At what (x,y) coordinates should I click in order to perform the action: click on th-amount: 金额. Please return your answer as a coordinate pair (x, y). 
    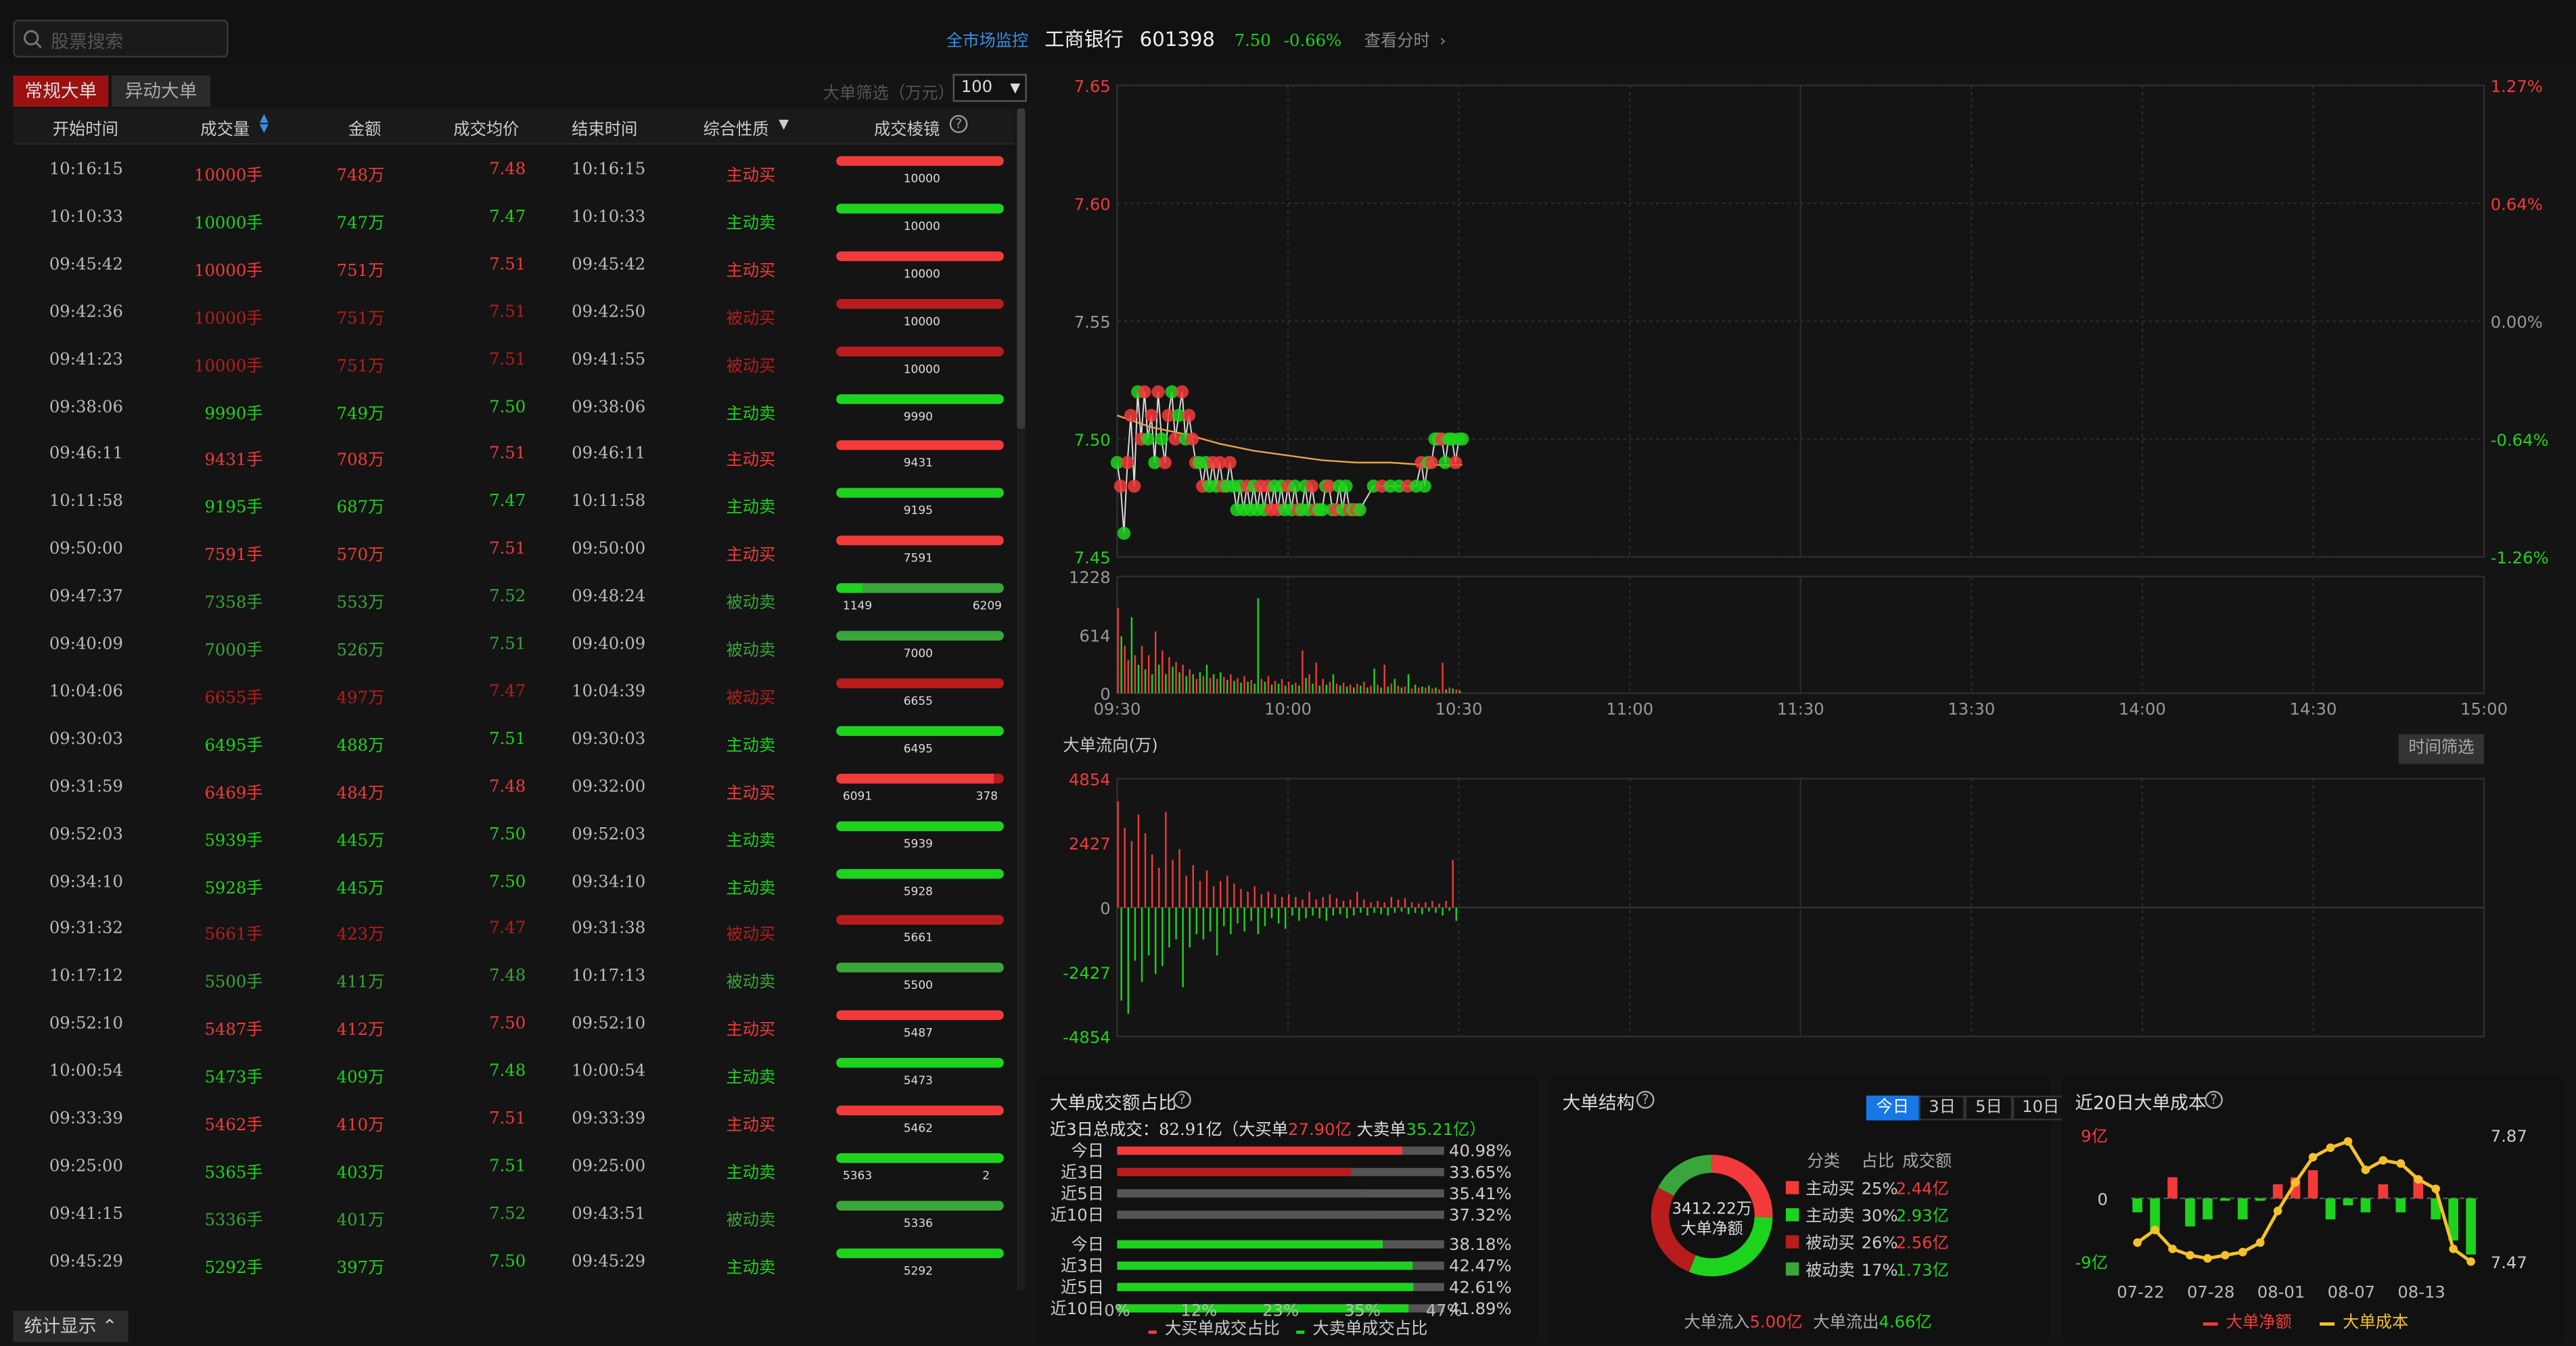
    Looking at the image, I should click on (365, 131).